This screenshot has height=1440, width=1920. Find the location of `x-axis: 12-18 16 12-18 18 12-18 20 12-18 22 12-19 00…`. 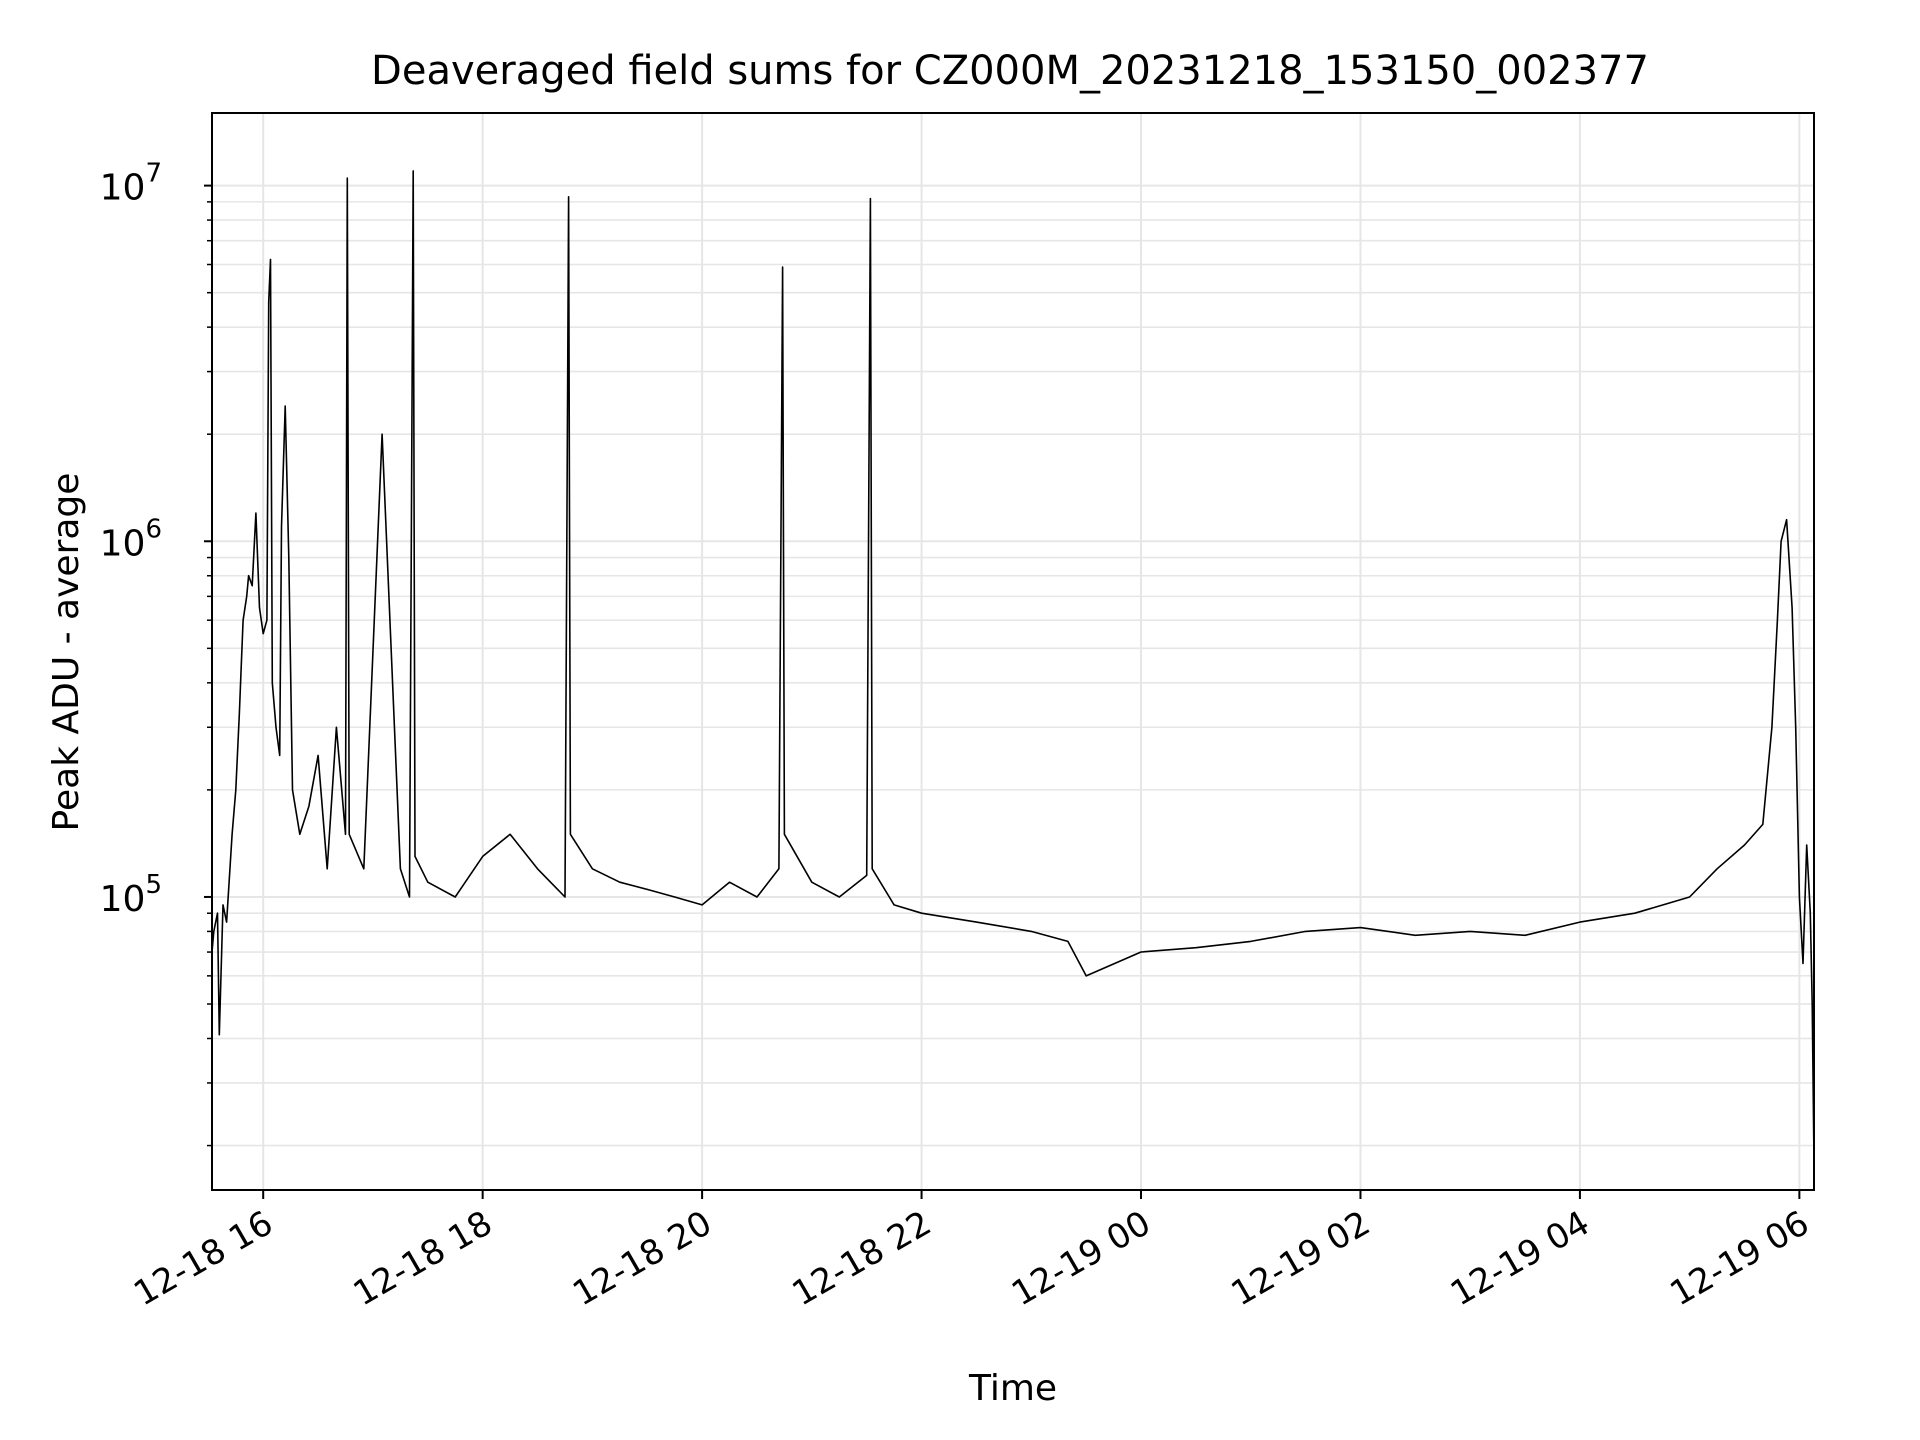

x-axis: 12-18 16 12-18 18 12-18 20 12-18 22 12-19 00… is located at coordinates (971, 1252).